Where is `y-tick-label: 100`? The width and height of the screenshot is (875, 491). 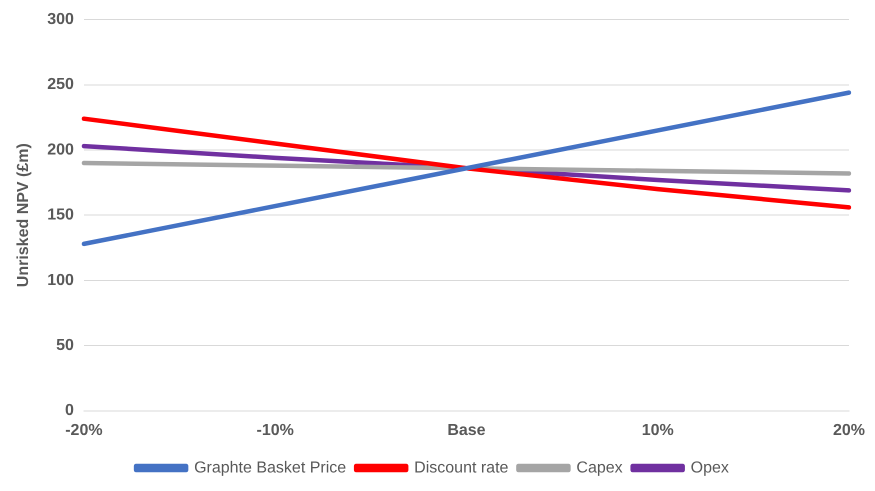 y-tick-label: 100 is located at coordinates (60, 280).